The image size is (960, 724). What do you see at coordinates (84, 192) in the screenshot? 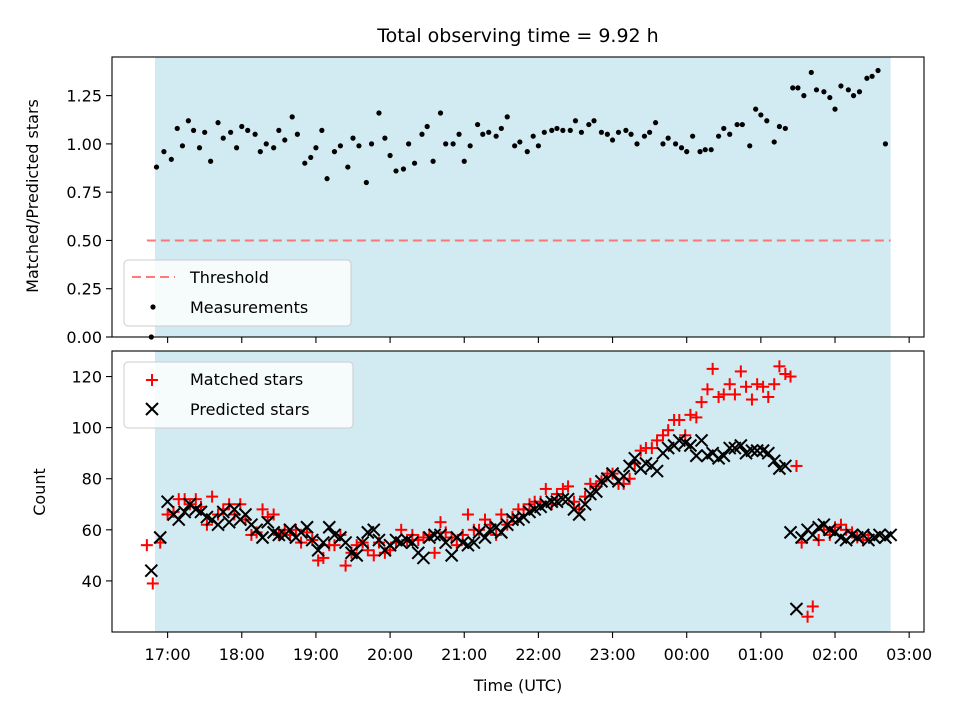
I see `y-tick-label: 0.75` at bounding box center [84, 192].